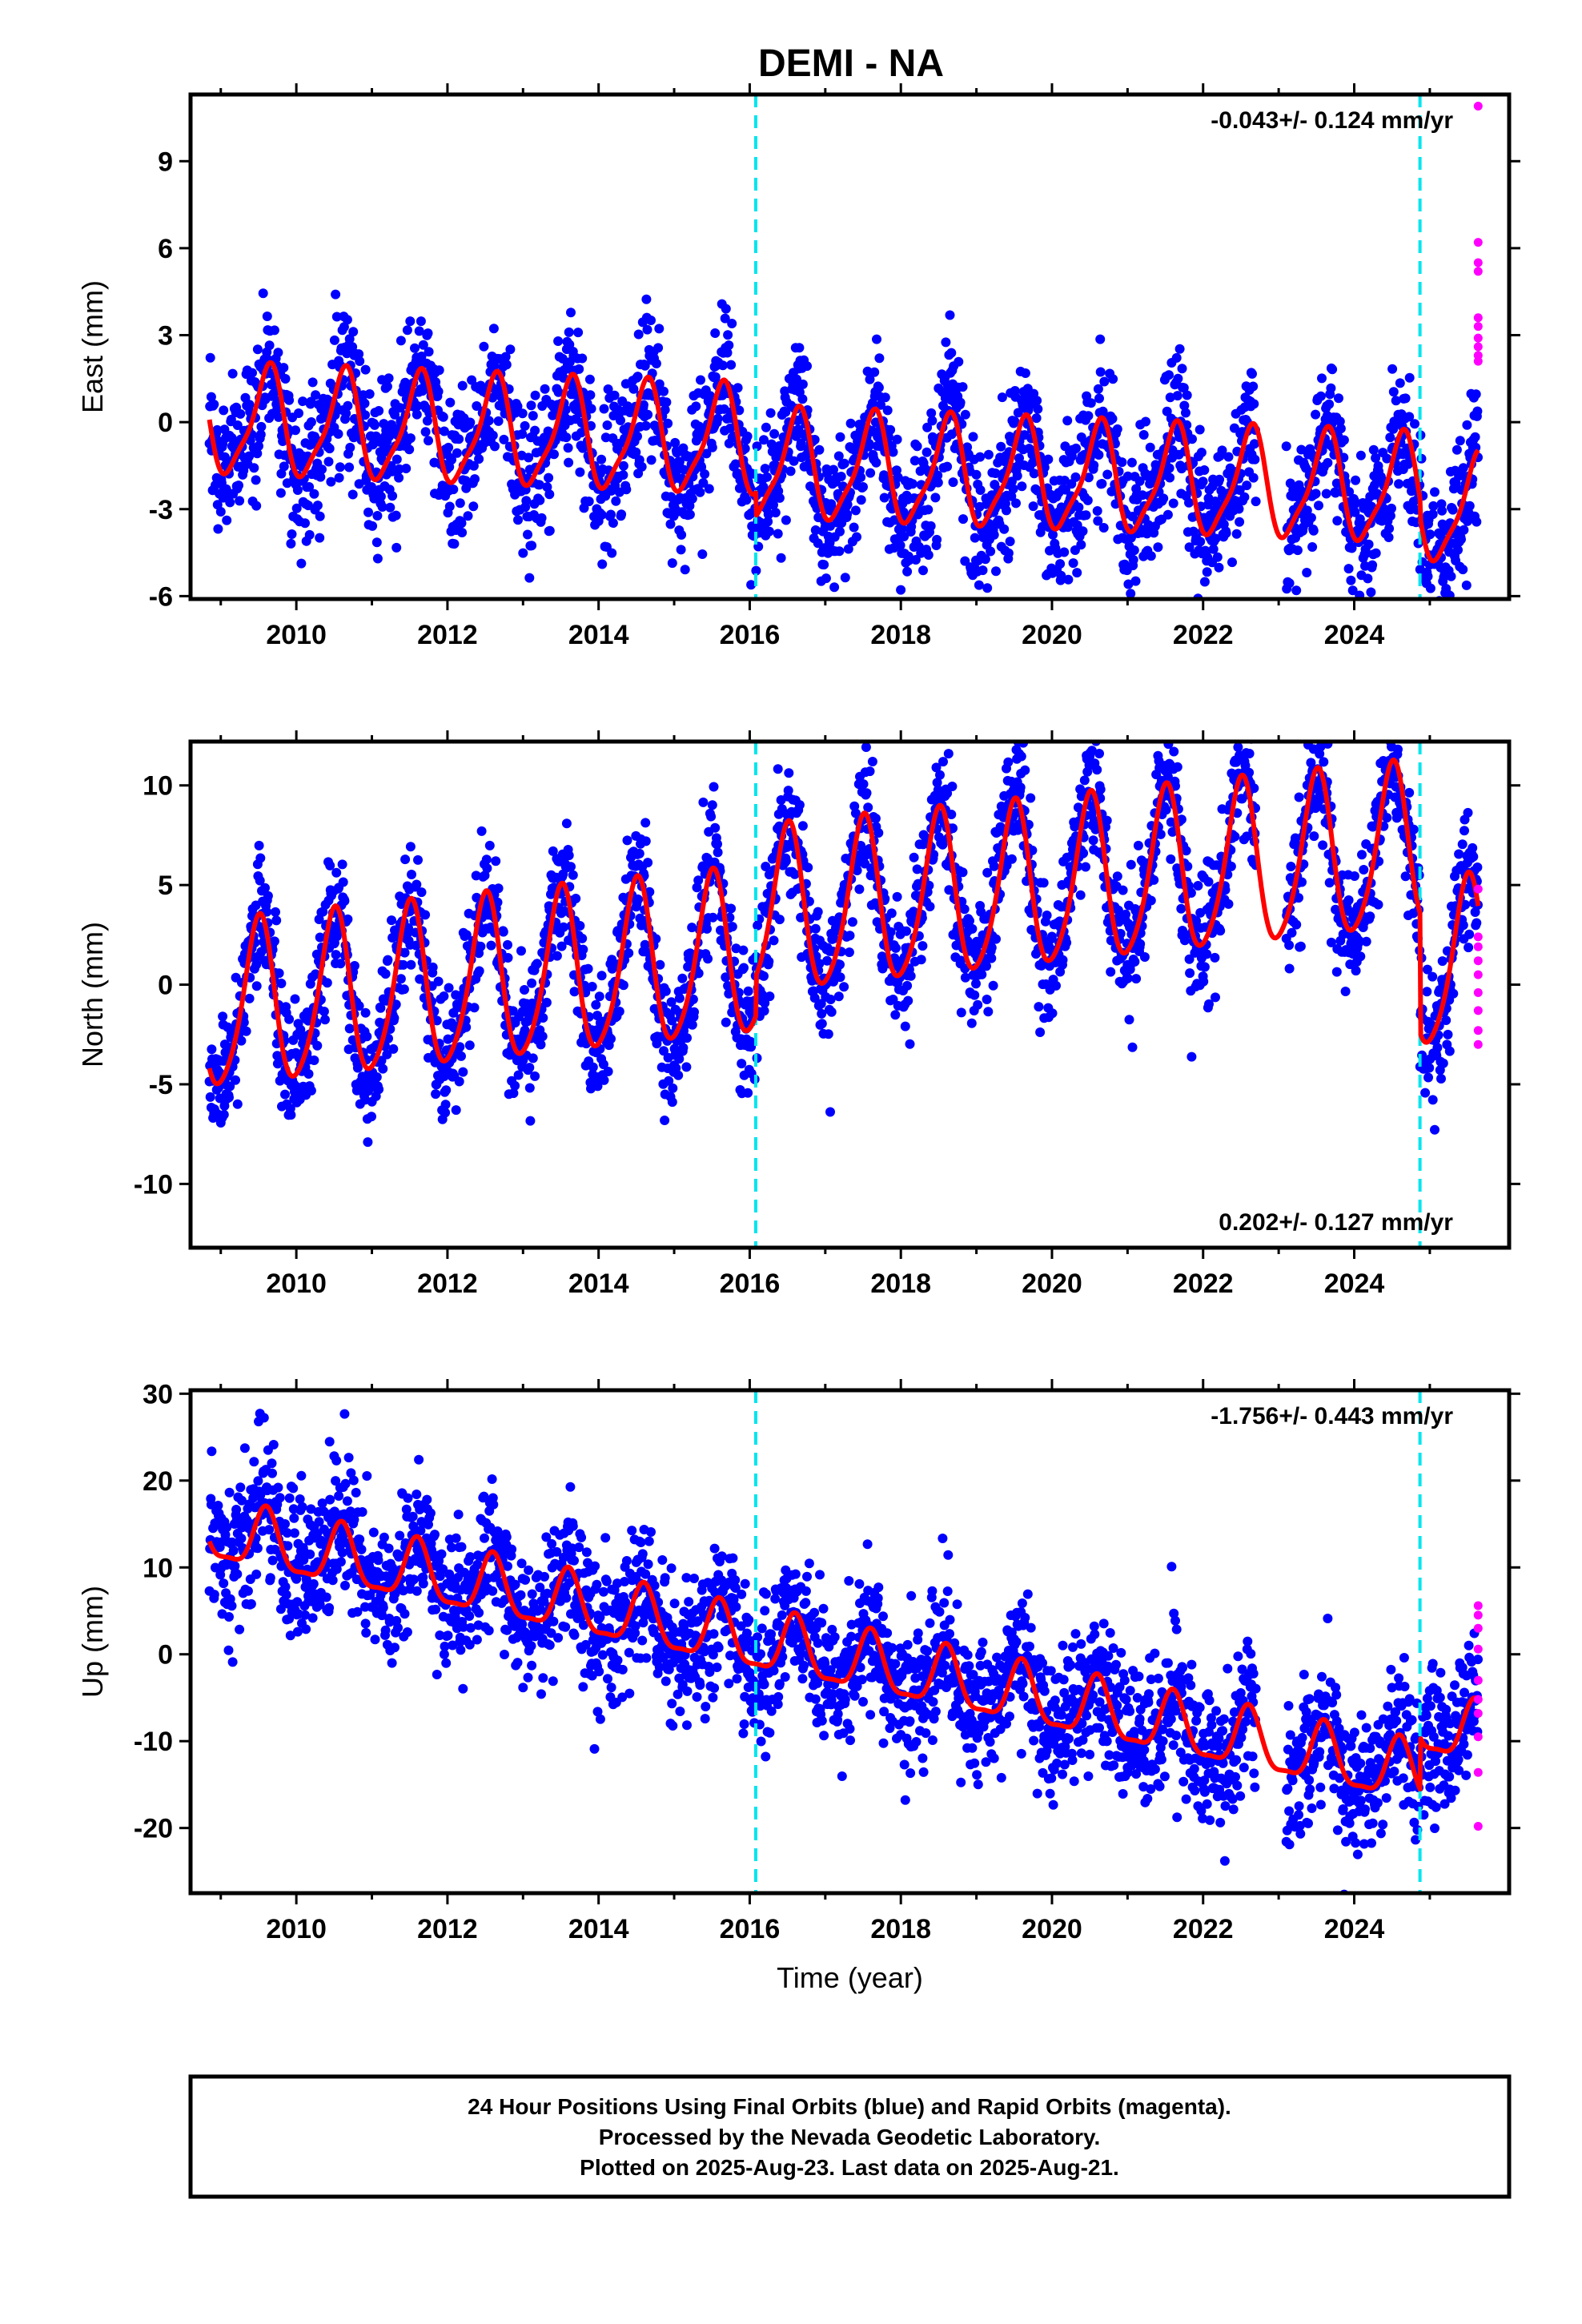 The width and height of the screenshot is (1582, 2324). Describe the element at coordinates (165, 423) in the screenshot. I see `y-tick-label: 0` at that location.